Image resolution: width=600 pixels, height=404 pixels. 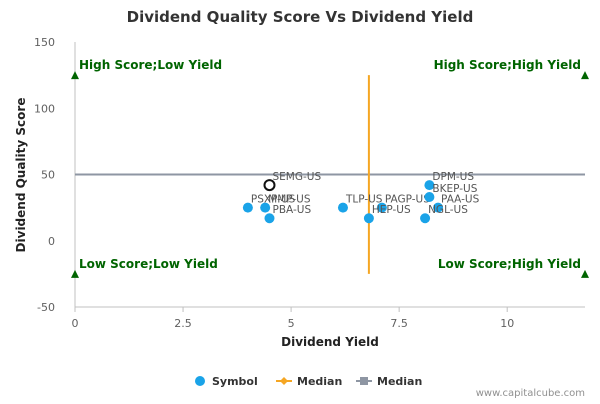 What do you see at coordinates (454, 189) in the screenshot?
I see `point-label: BKEP-US` at bounding box center [454, 189].